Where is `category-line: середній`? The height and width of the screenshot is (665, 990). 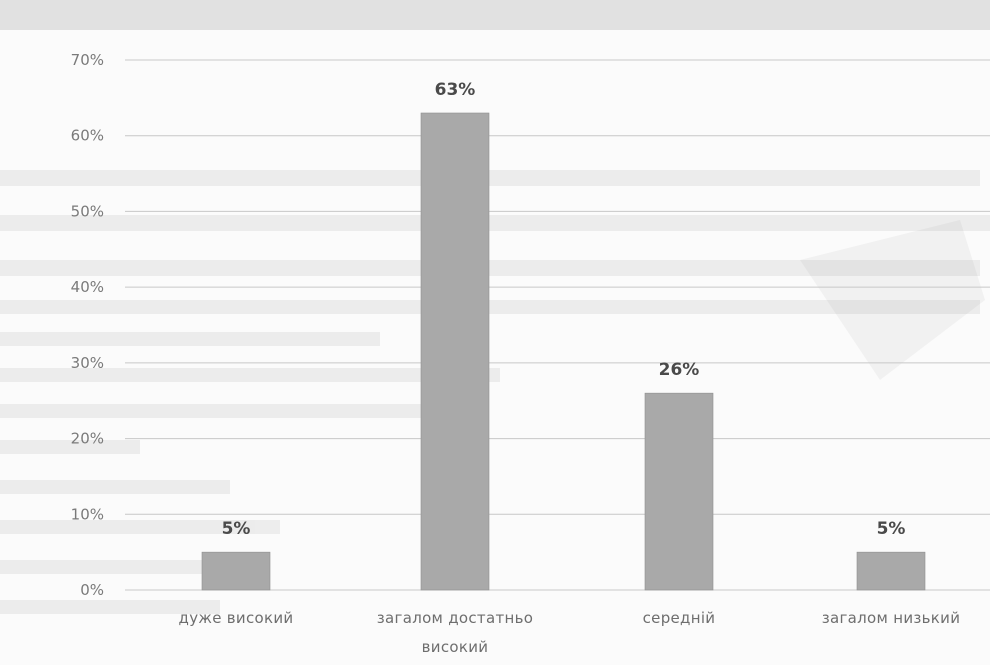
category-line: середній is located at coordinates (679, 618).